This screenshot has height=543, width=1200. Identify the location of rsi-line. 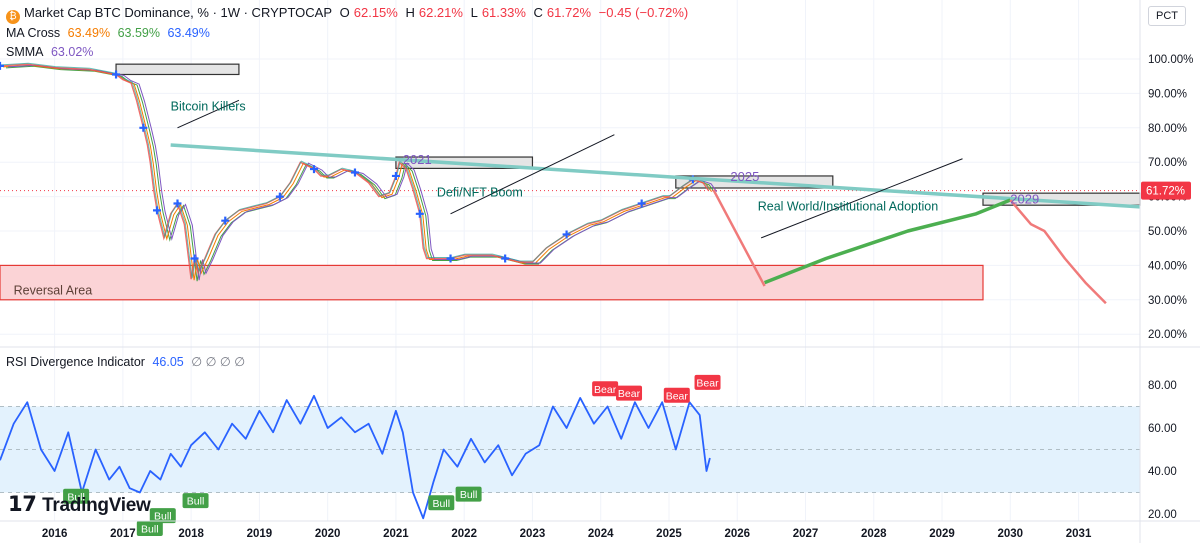
(355, 457).